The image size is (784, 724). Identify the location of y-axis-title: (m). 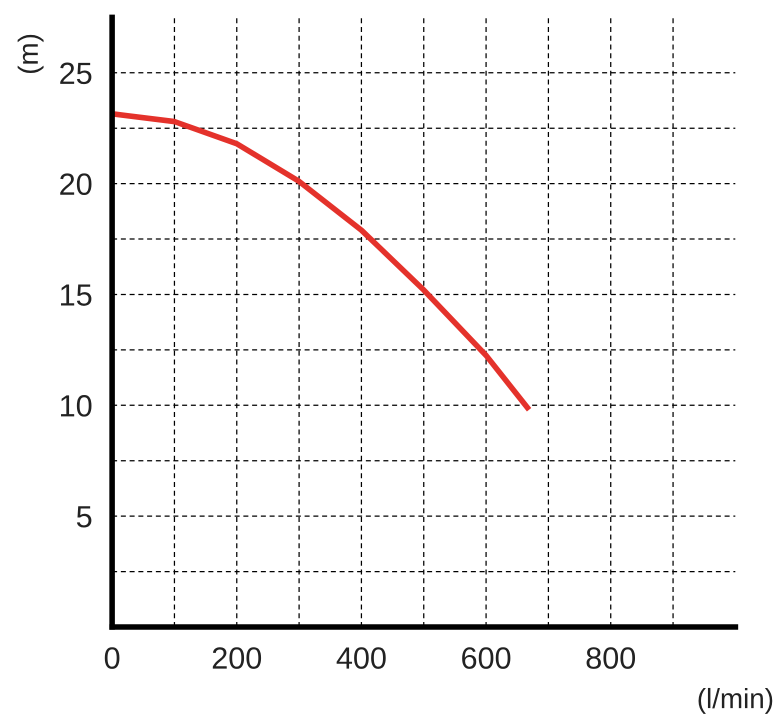
(31, 54).